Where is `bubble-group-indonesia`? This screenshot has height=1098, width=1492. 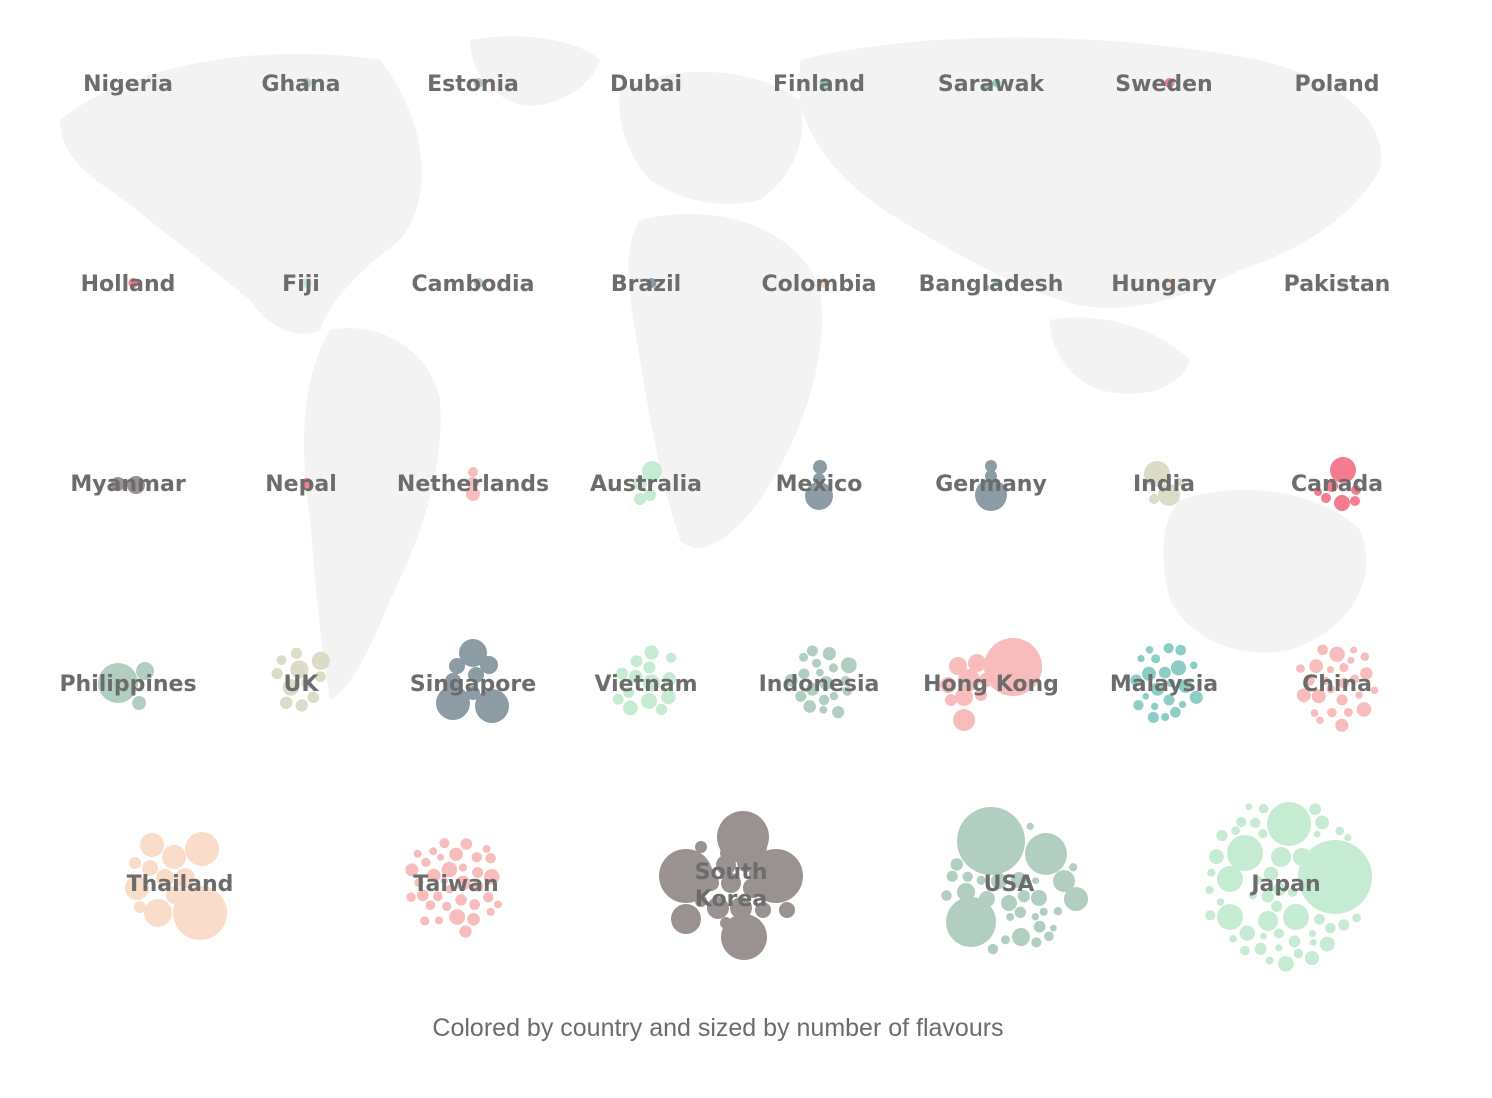
bubble-group-indonesia is located at coordinates (820, 682).